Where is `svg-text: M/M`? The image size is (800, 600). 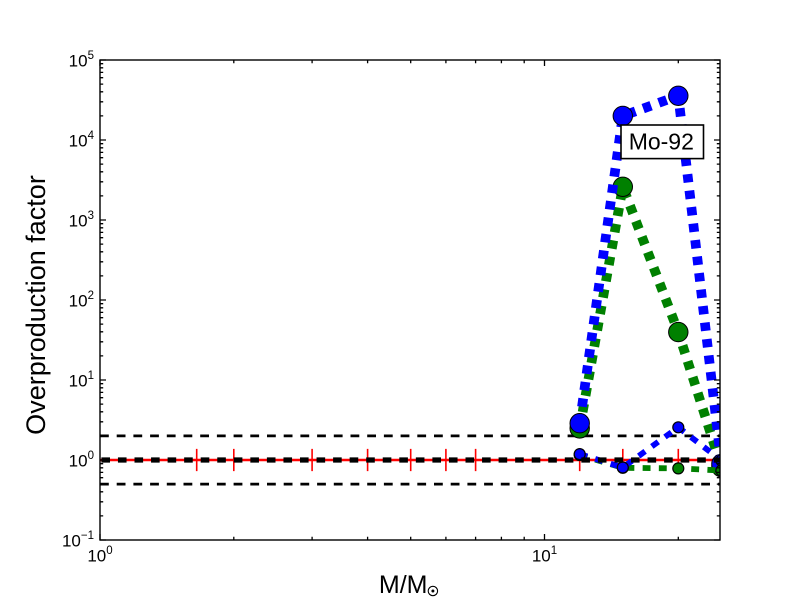 svg-text: M/M is located at coordinates (403, 585).